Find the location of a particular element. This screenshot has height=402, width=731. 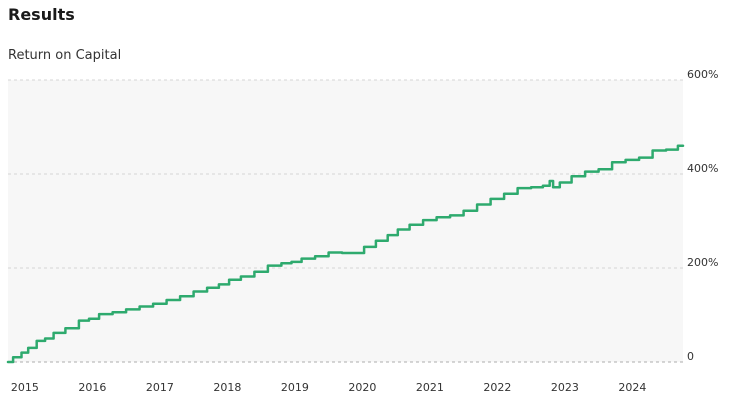

x-tick-label: 2020 is located at coordinates (362, 387).